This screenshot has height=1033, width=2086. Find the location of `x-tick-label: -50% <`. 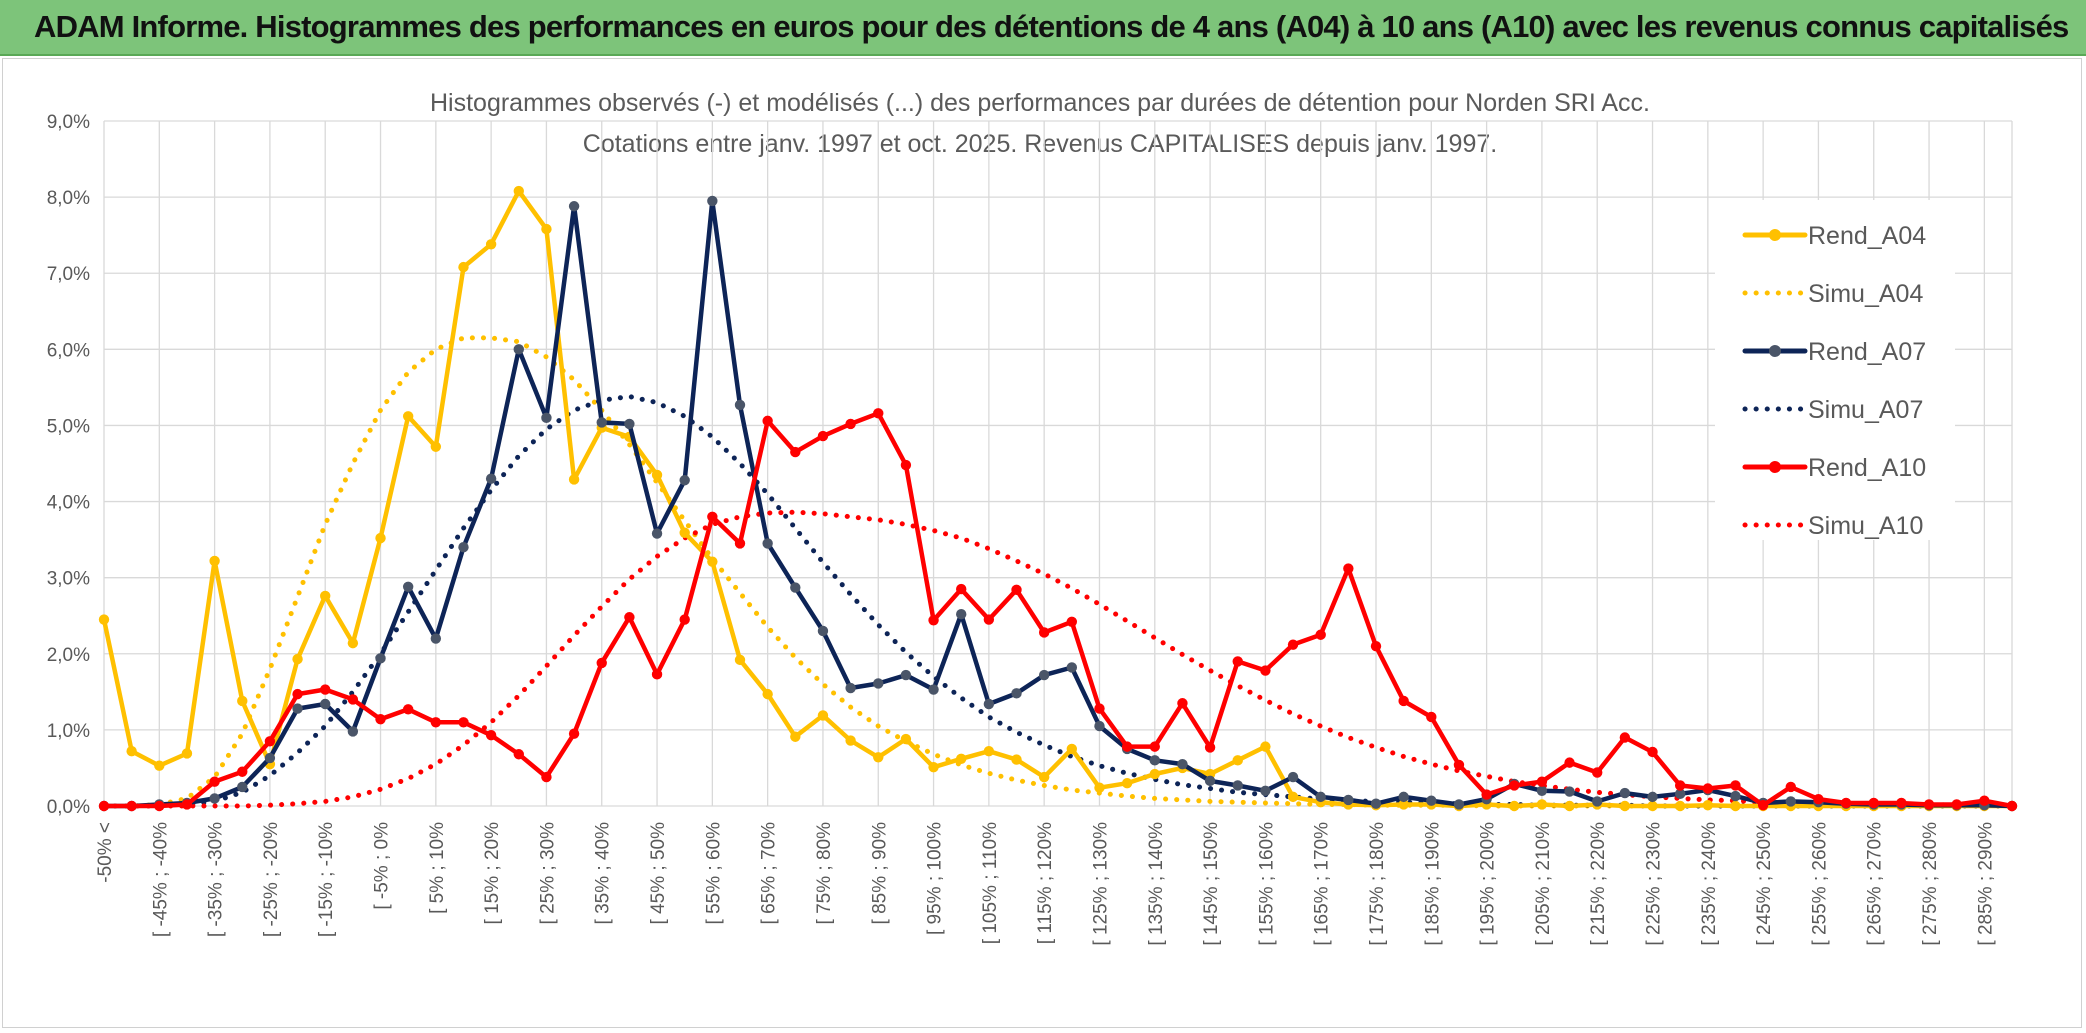

x-tick-label: -50% < is located at coordinates (105, 852).